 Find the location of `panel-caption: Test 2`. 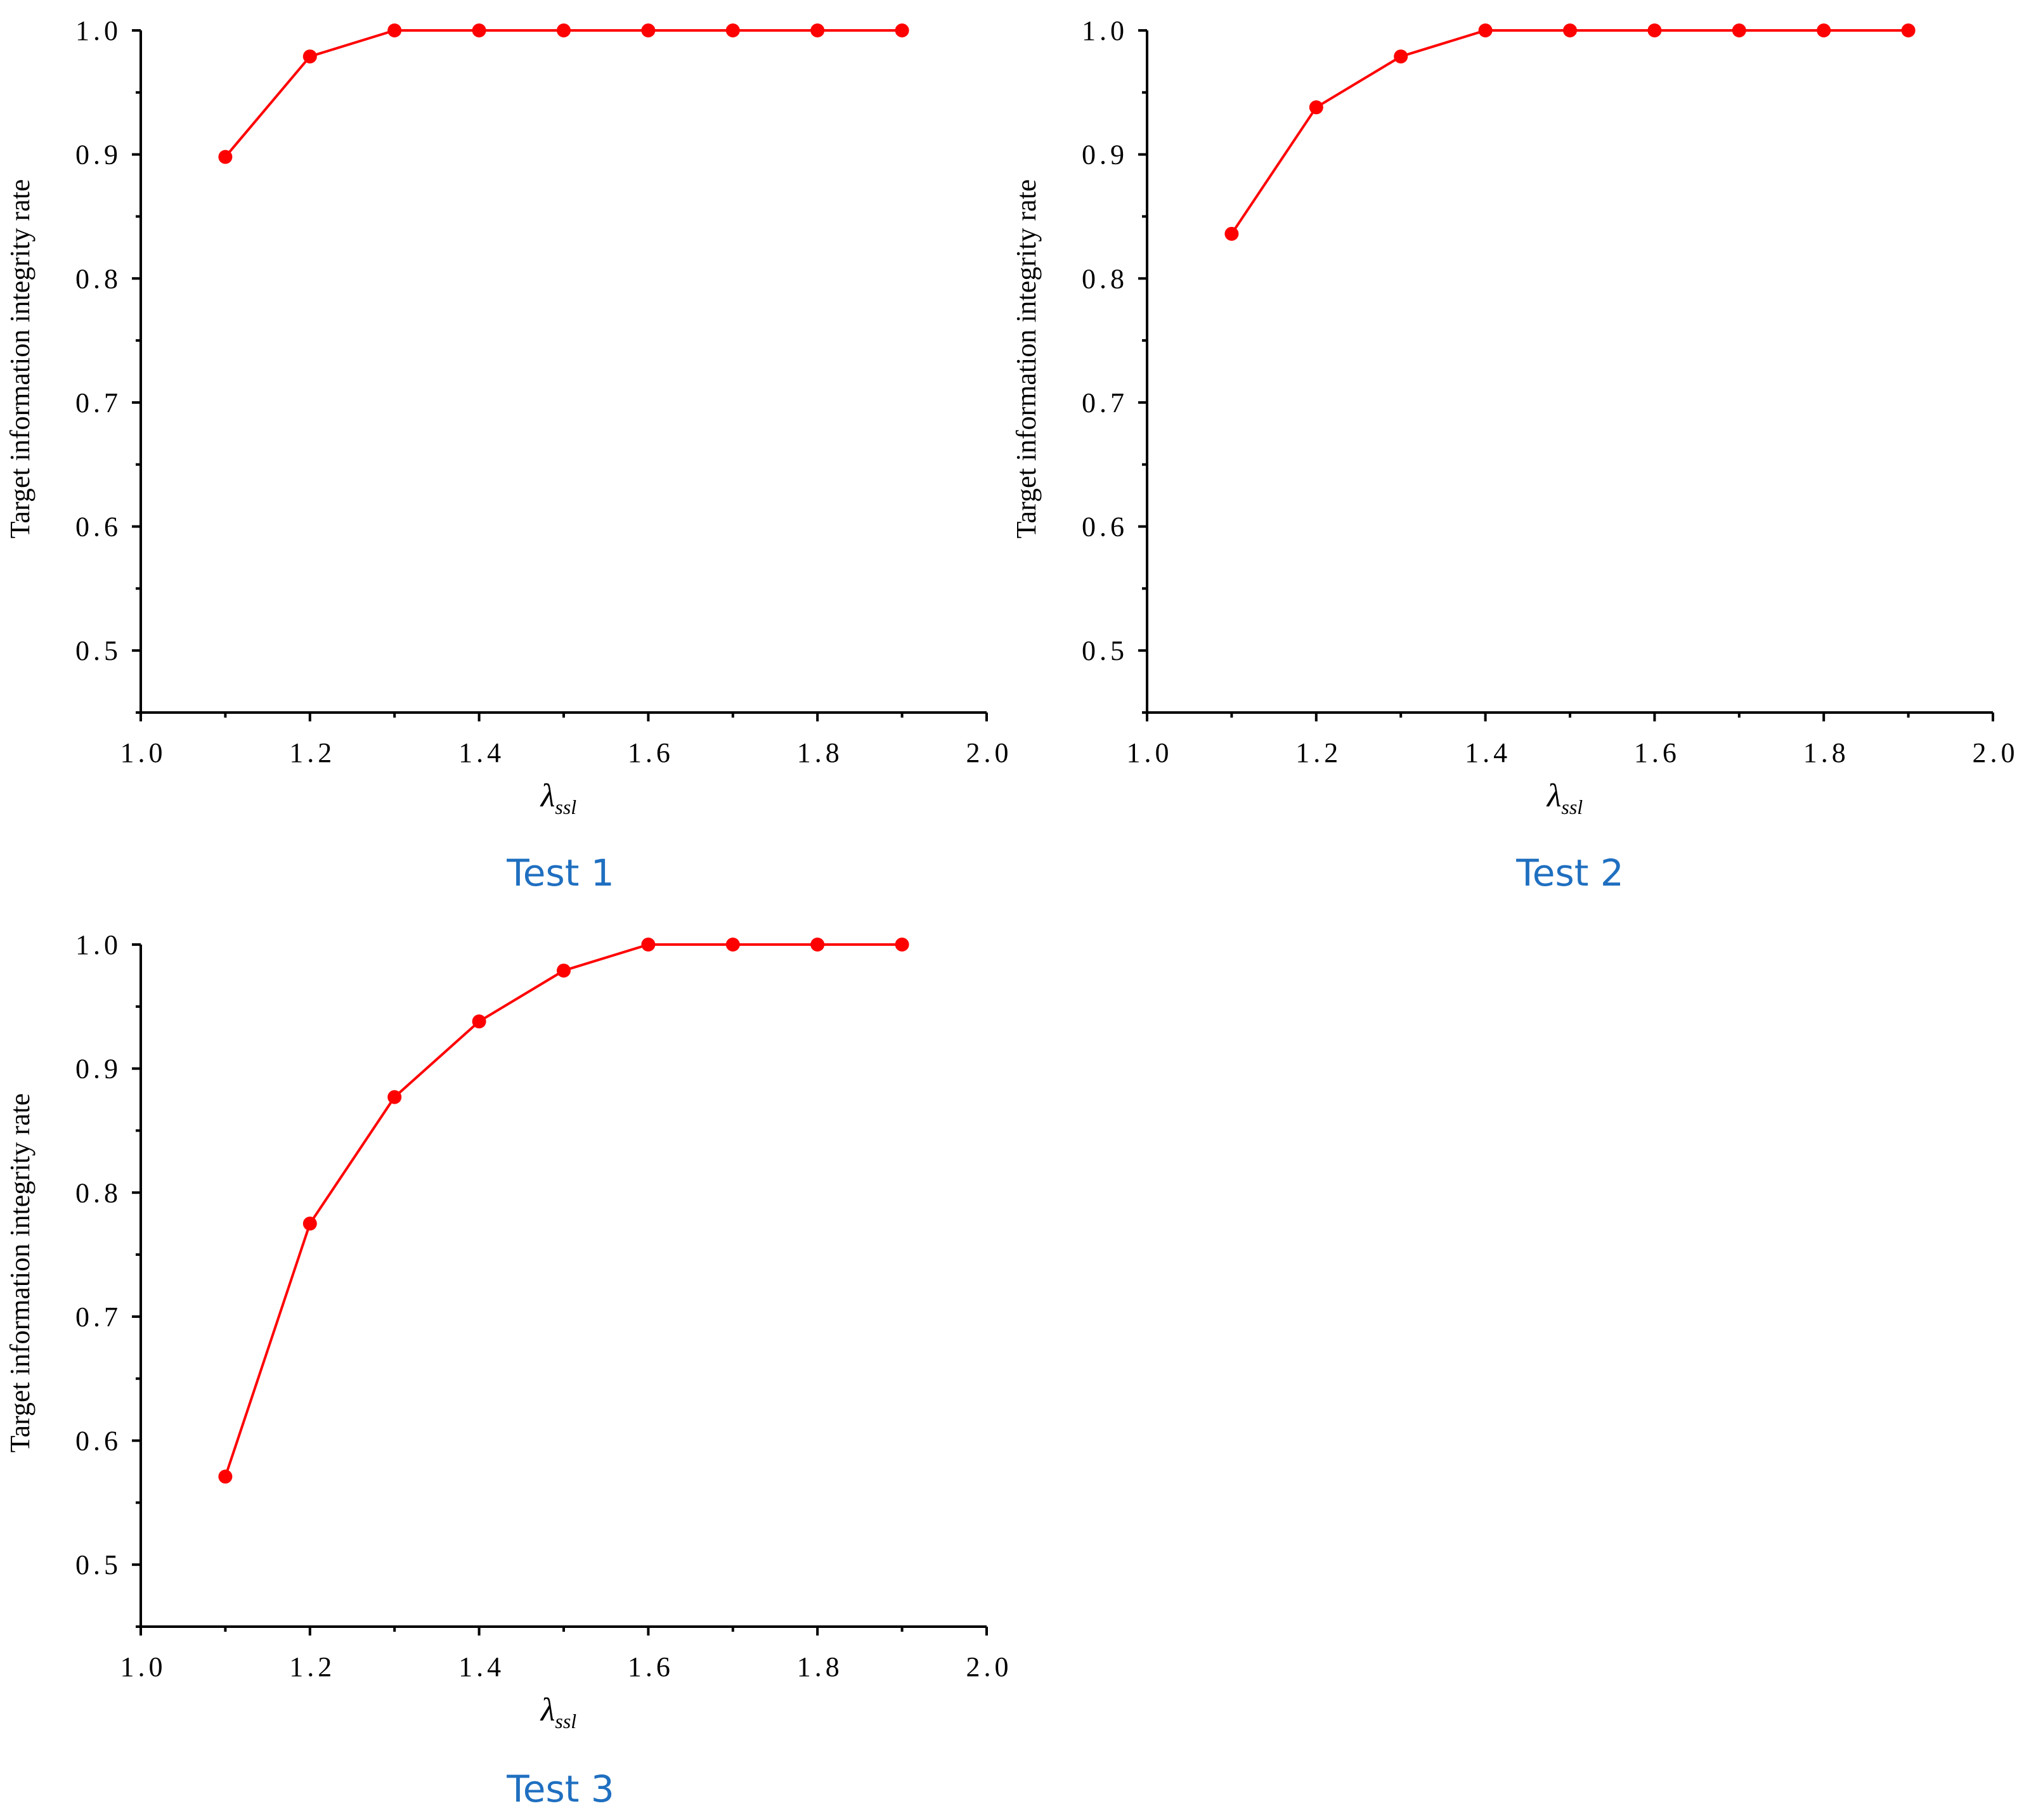

panel-caption: Test 2 is located at coordinates (1570, 872).